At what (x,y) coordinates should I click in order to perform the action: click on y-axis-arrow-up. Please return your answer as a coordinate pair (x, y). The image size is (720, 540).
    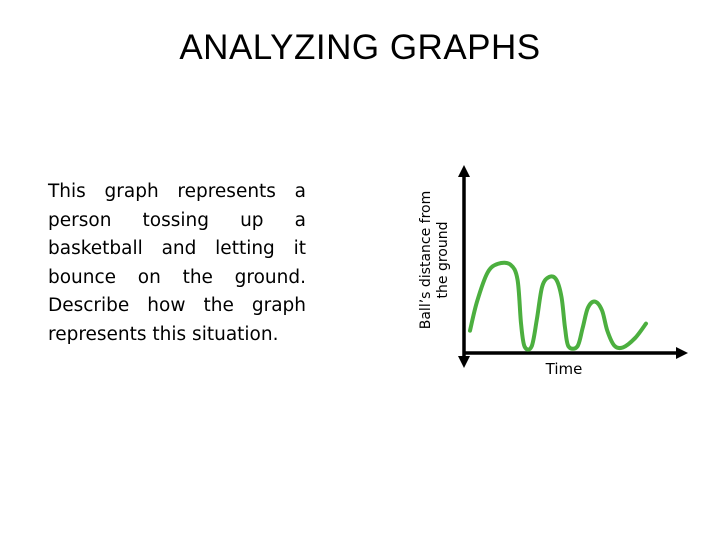
    Looking at the image, I should click on (464, 171).